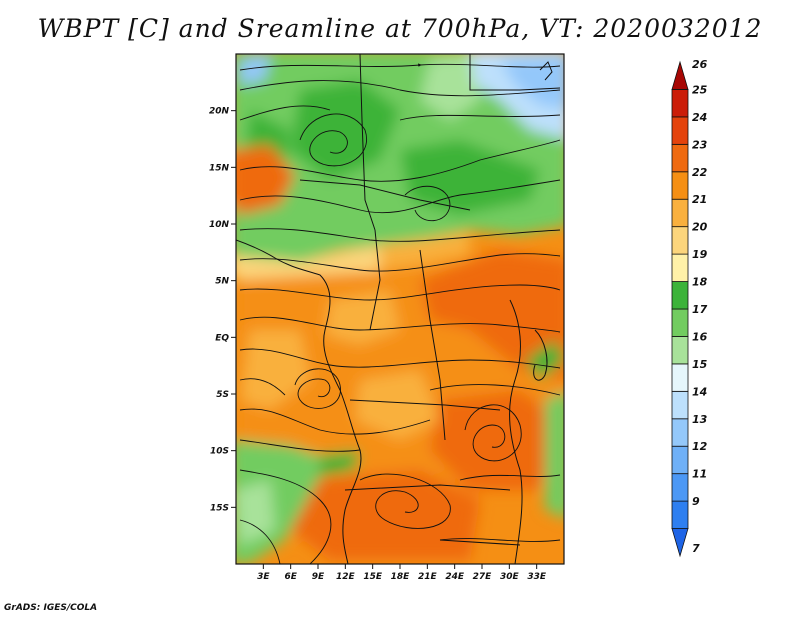 The height and width of the screenshot is (618, 800). Describe the element at coordinates (699, 199) in the screenshot. I see `colorbar-label: 21` at that location.